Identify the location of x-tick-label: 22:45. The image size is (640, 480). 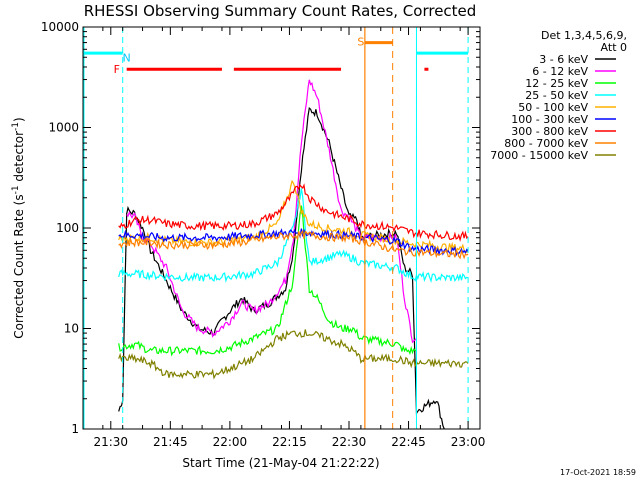
(408, 442).